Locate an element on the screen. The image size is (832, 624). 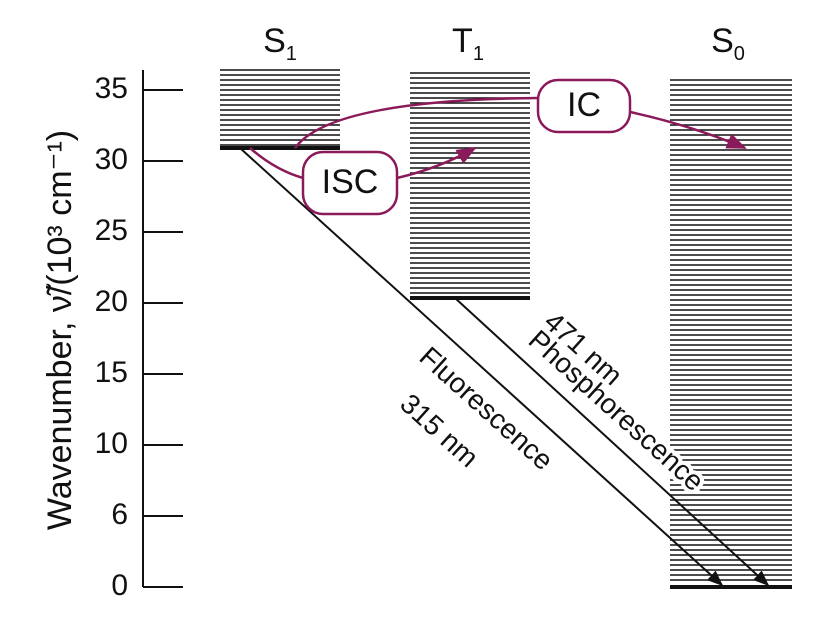
state-label: T1 is located at coordinates (468, 43).